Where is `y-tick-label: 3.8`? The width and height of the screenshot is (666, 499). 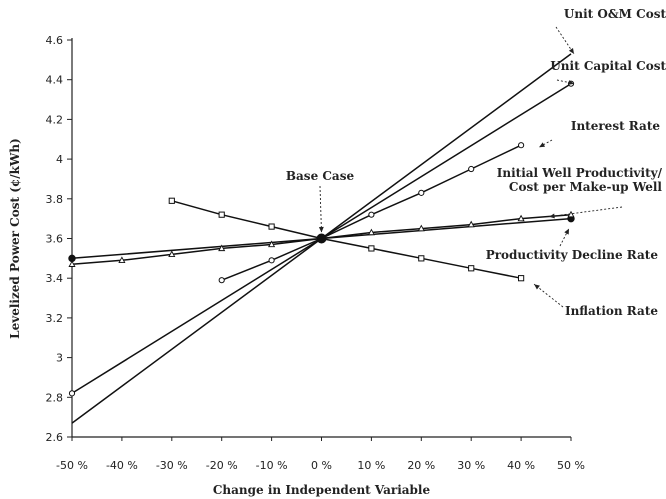
y-tick-label: 3.8 is located at coordinates (55, 199).